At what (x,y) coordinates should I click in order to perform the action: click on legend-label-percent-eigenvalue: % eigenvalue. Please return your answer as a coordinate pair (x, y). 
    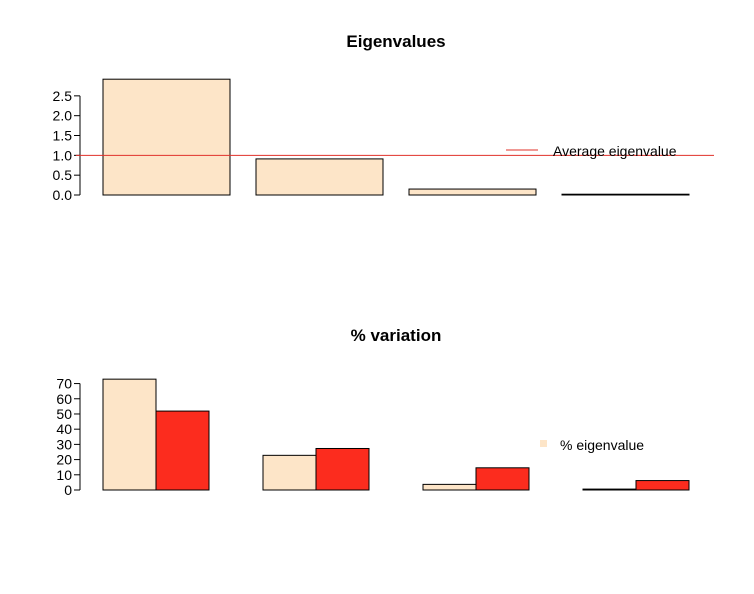
    Looking at the image, I should click on (602, 445).